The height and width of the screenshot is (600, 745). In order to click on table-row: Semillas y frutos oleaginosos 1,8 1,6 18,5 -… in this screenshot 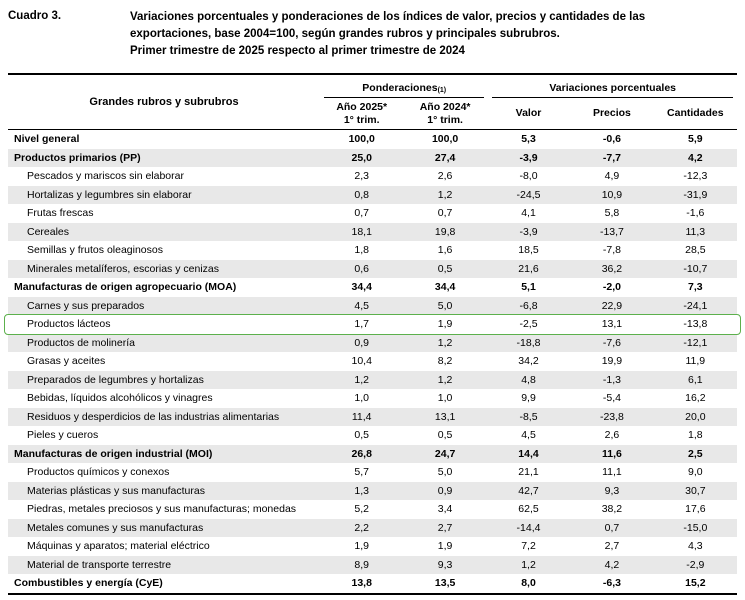, I will do `click(372, 250)`.